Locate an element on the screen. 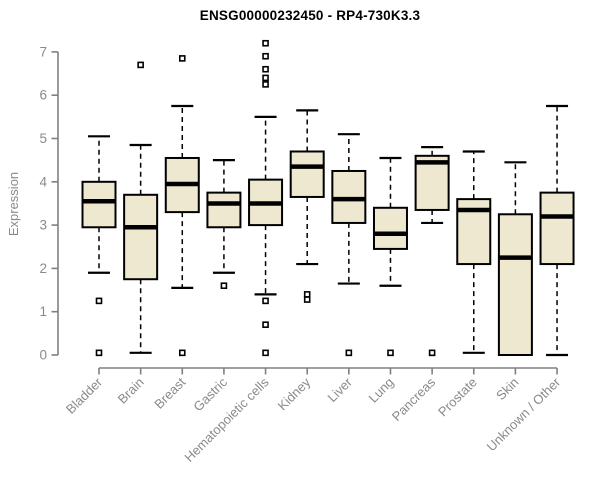  x-tick-label-prostate: Prostate is located at coordinates (457, 397).